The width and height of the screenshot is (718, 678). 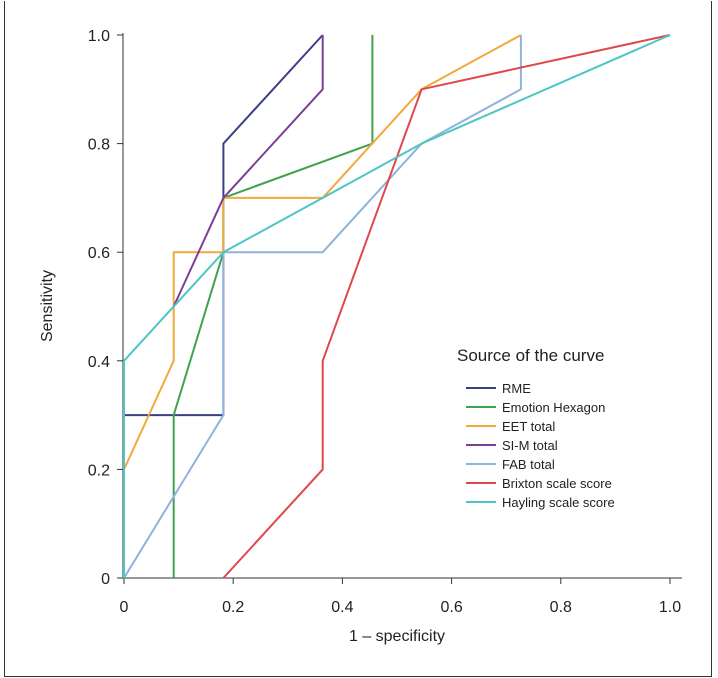 What do you see at coordinates (248, 171) in the screenshot?
I see `series-line-si-m-total` at bounding box center [248, 171].